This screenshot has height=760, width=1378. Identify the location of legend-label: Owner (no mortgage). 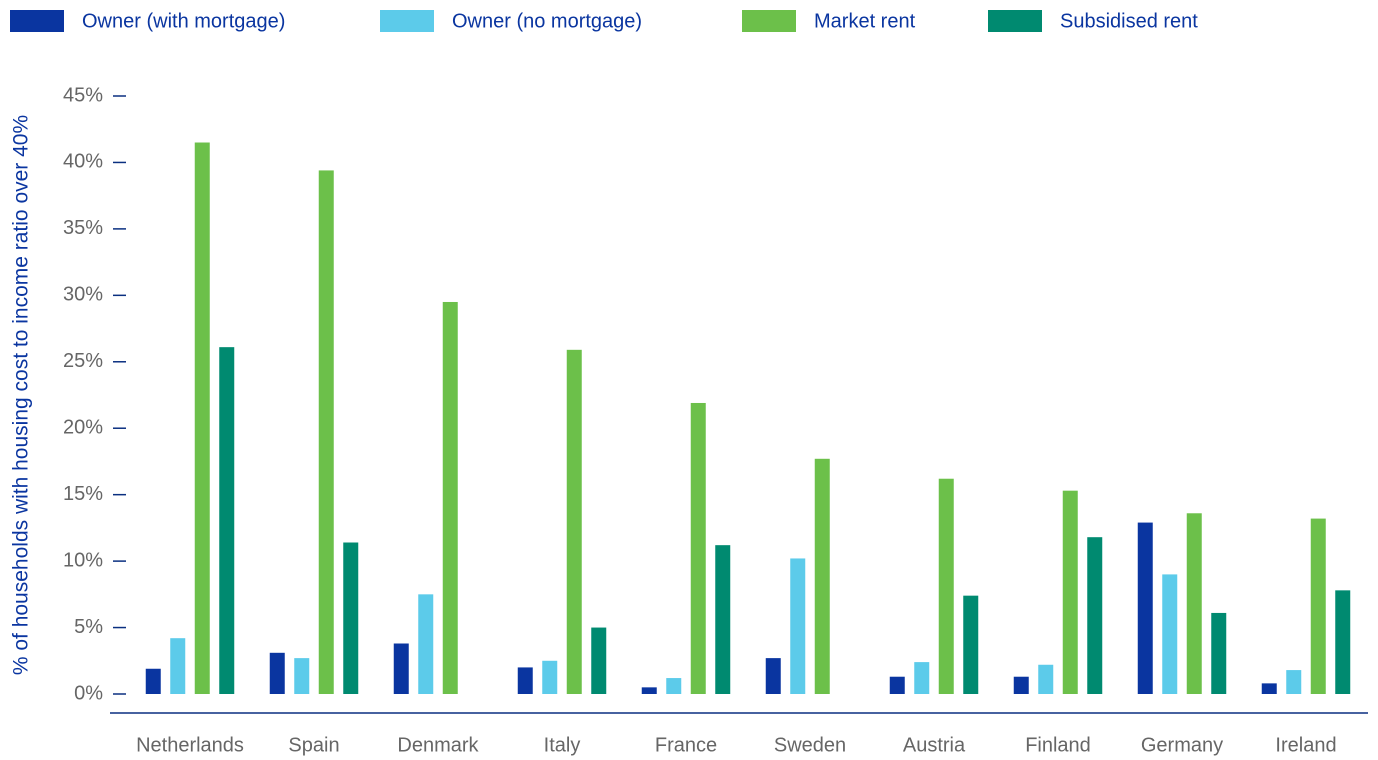
(547, 21).